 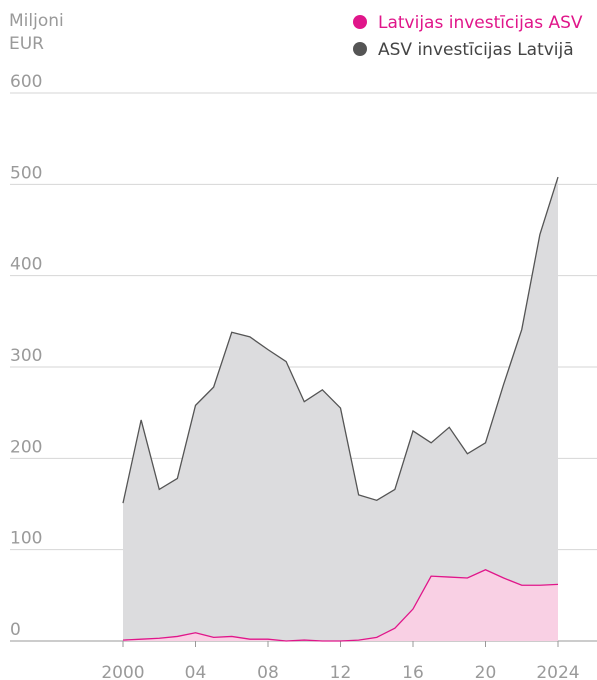 I want to click on x-tick-label: 12, so click(x=341, y=671).